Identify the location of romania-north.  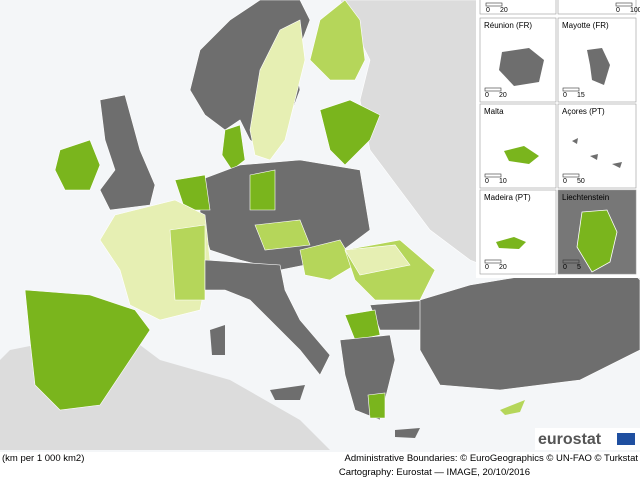
(377, 260).